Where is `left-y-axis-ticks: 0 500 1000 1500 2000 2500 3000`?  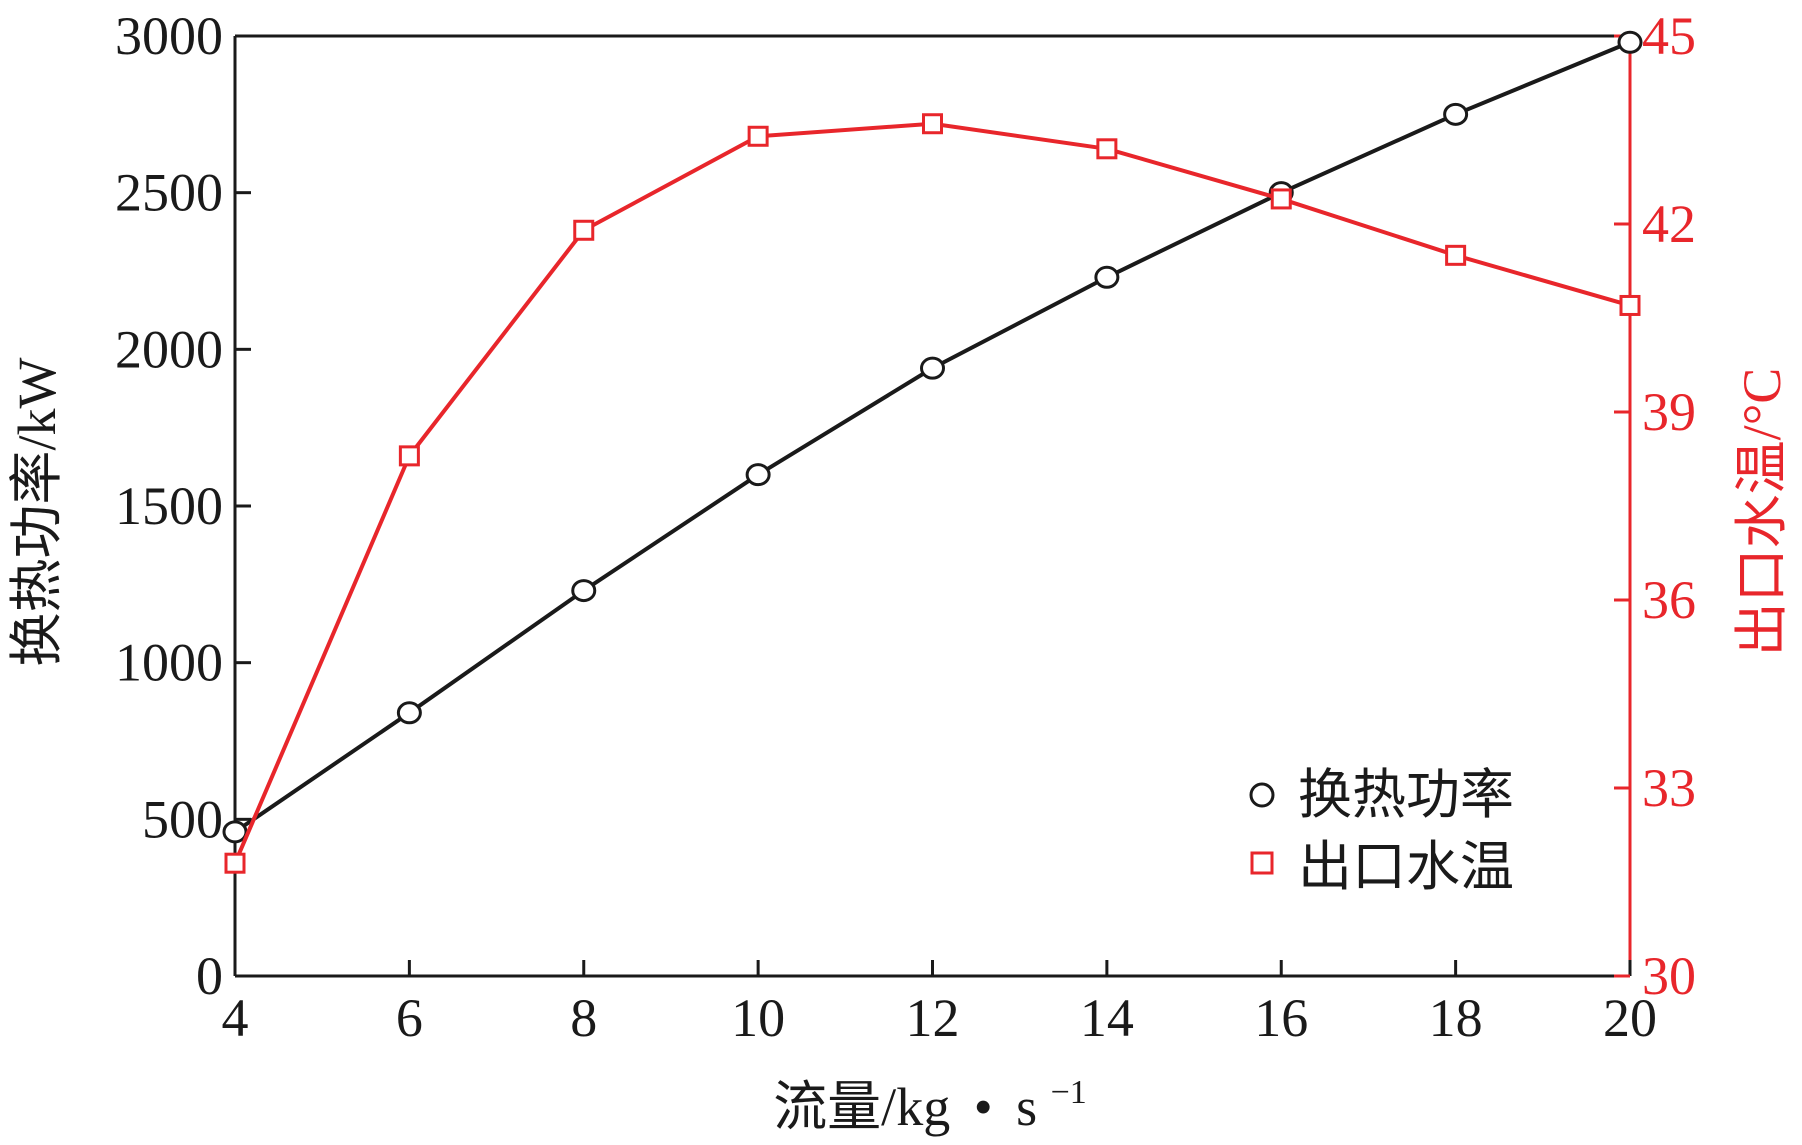 left-y-axis-ticks: 0 500 1000 1500 2000 2500 3000 is located at coordinates (183, 506).